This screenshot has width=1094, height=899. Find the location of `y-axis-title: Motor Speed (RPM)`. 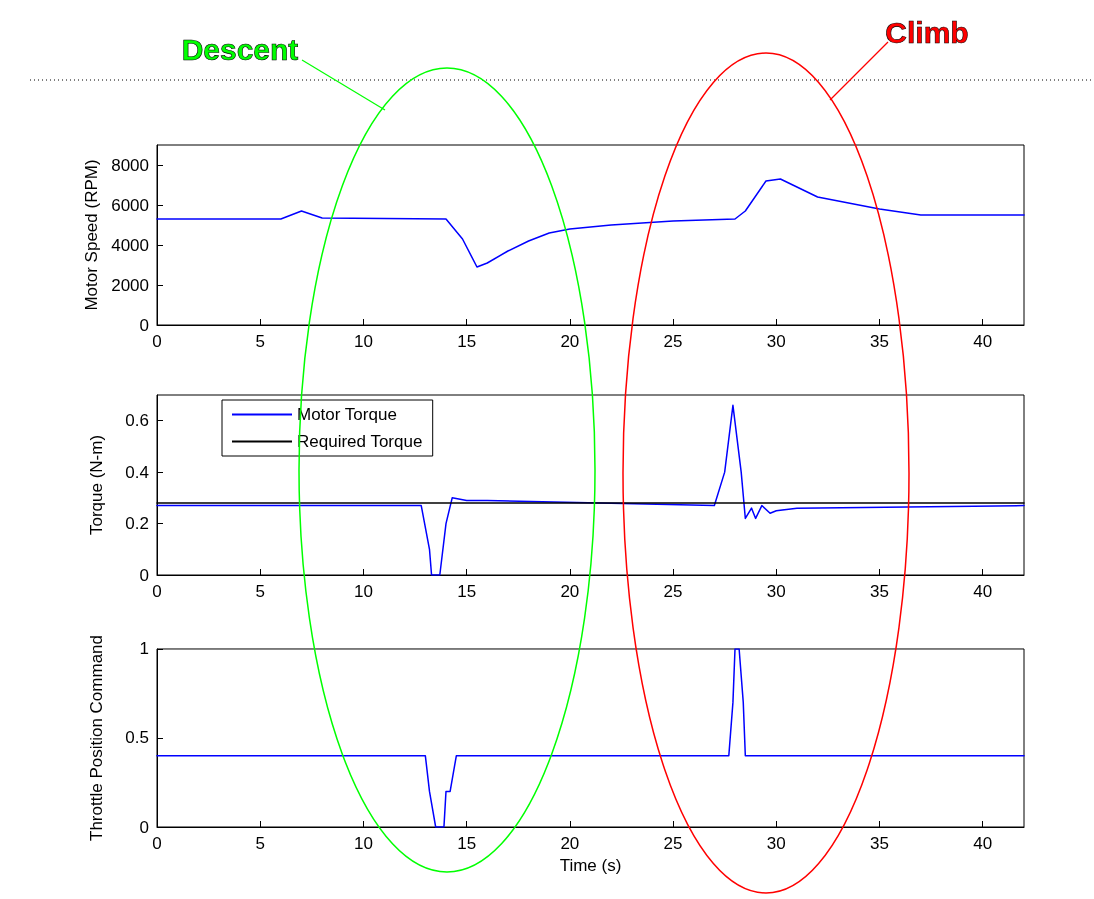

y-axis-title: Motor Speed (RPM) is located at coordinates (92, 235).